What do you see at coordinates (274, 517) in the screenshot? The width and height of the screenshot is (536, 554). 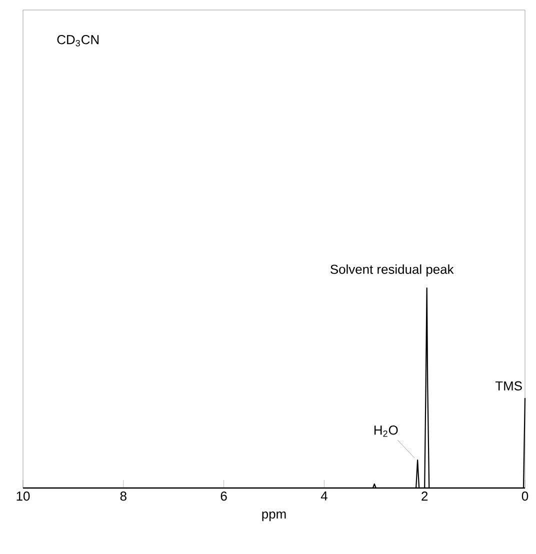 I see `x-axis-title: ppm` at bounding box center [274, 517].